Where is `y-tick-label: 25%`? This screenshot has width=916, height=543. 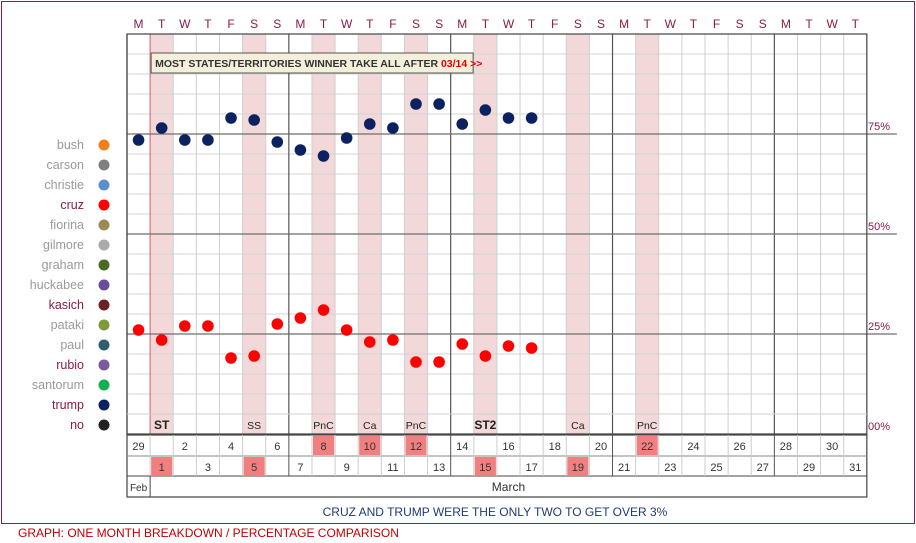
y-tick-label: 25% is located at coordinates (879, 327).